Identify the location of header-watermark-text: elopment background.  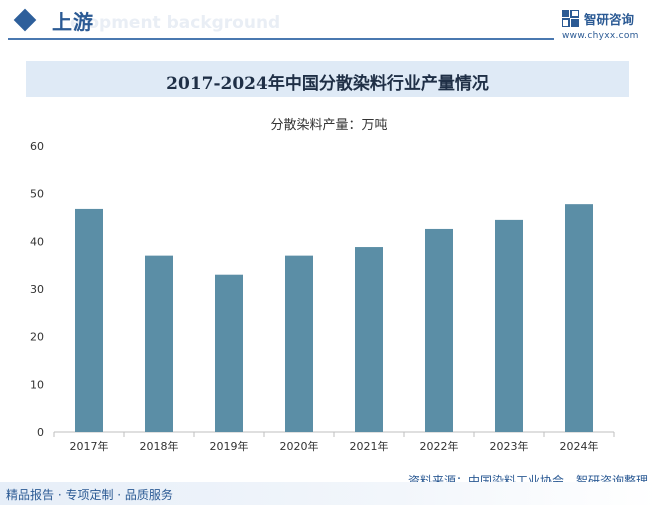
(175, 23).